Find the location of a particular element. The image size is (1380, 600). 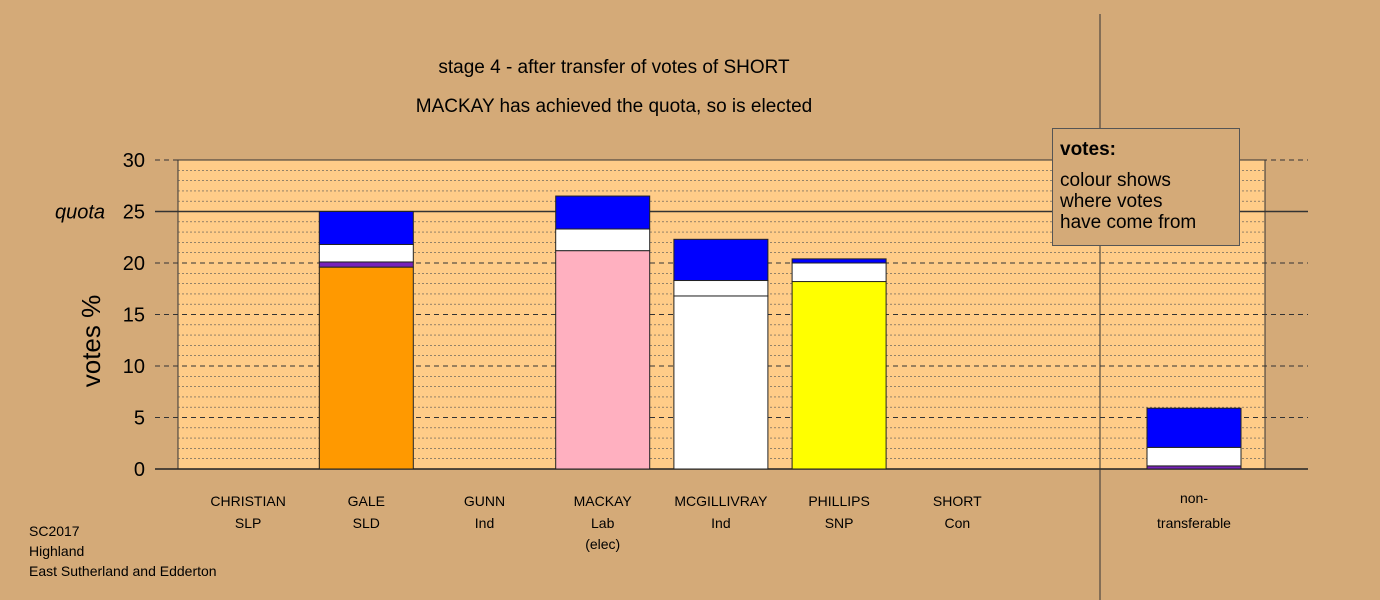

legend-line-2: where votes is located at coordinates (1111, 201).